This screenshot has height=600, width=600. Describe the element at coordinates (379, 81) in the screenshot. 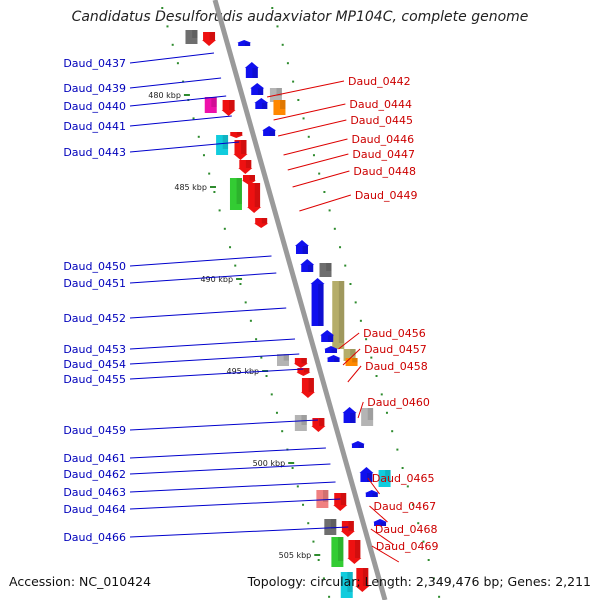

I see `gene-label-daud-0442: Daud_0442` at that location.